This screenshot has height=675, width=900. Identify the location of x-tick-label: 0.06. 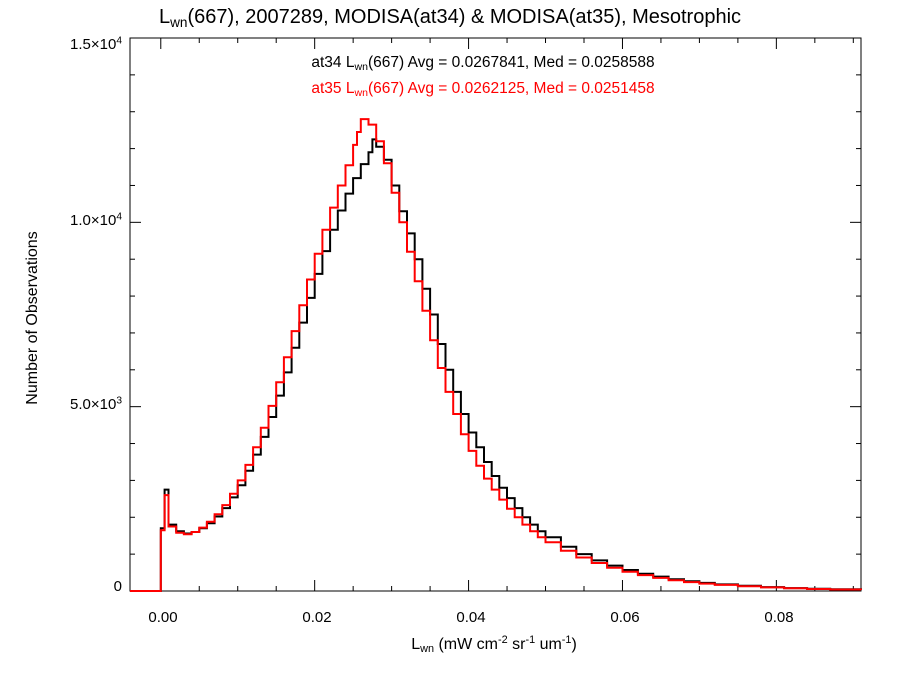
(625, 617).